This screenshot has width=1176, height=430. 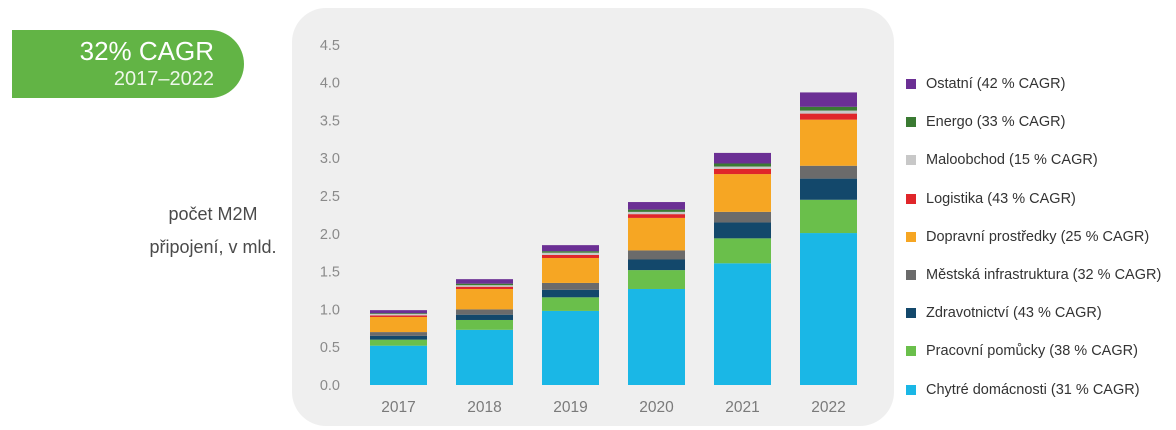 I want to click on x-tick-label: 2022, so click(x=828, y=407).